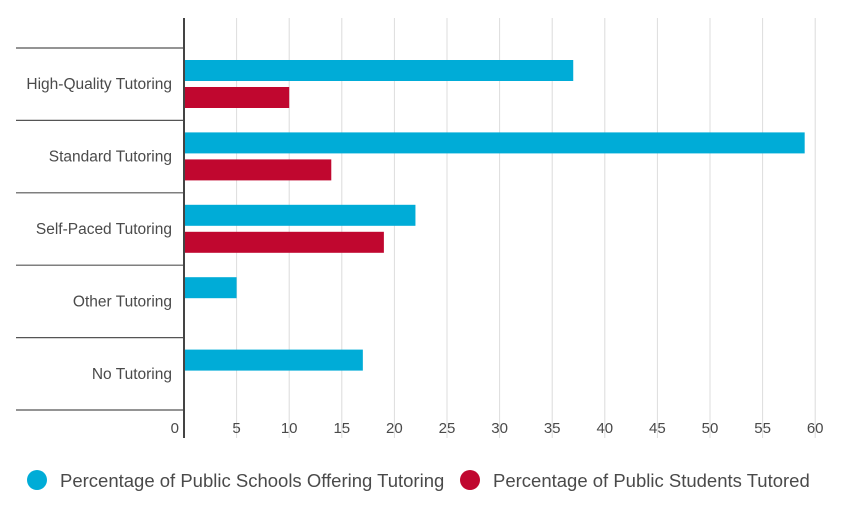  Describe the element at coordinates (236, 428) in the screenshot. I see `x-tick-label: 5` at that location.